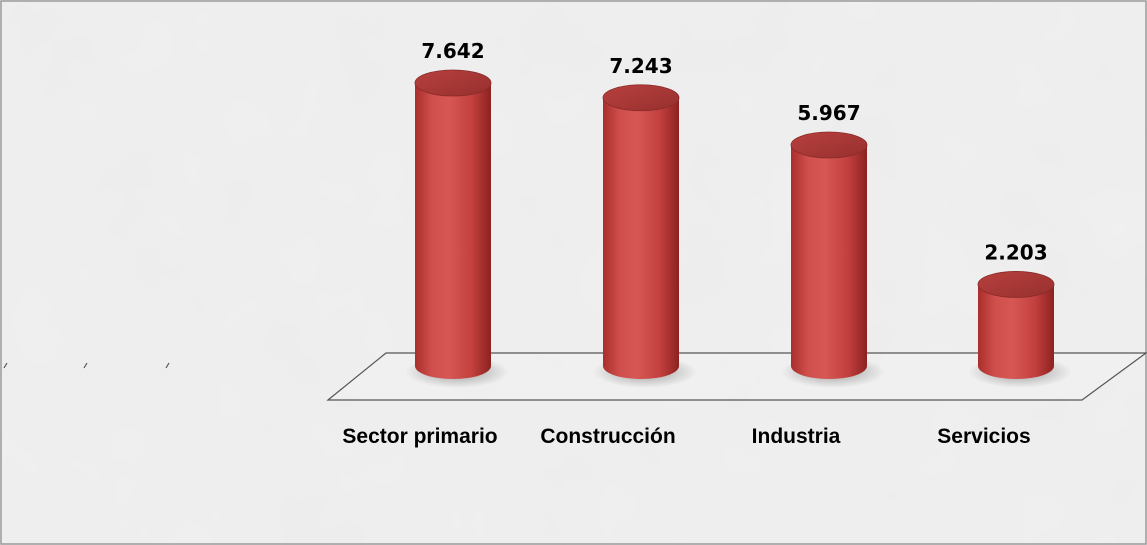 This screenshot has height=545, width=1147. Describe the element at coordinates (419, 436) in the screenshot. I see `category-label: Sector primario` at that location.